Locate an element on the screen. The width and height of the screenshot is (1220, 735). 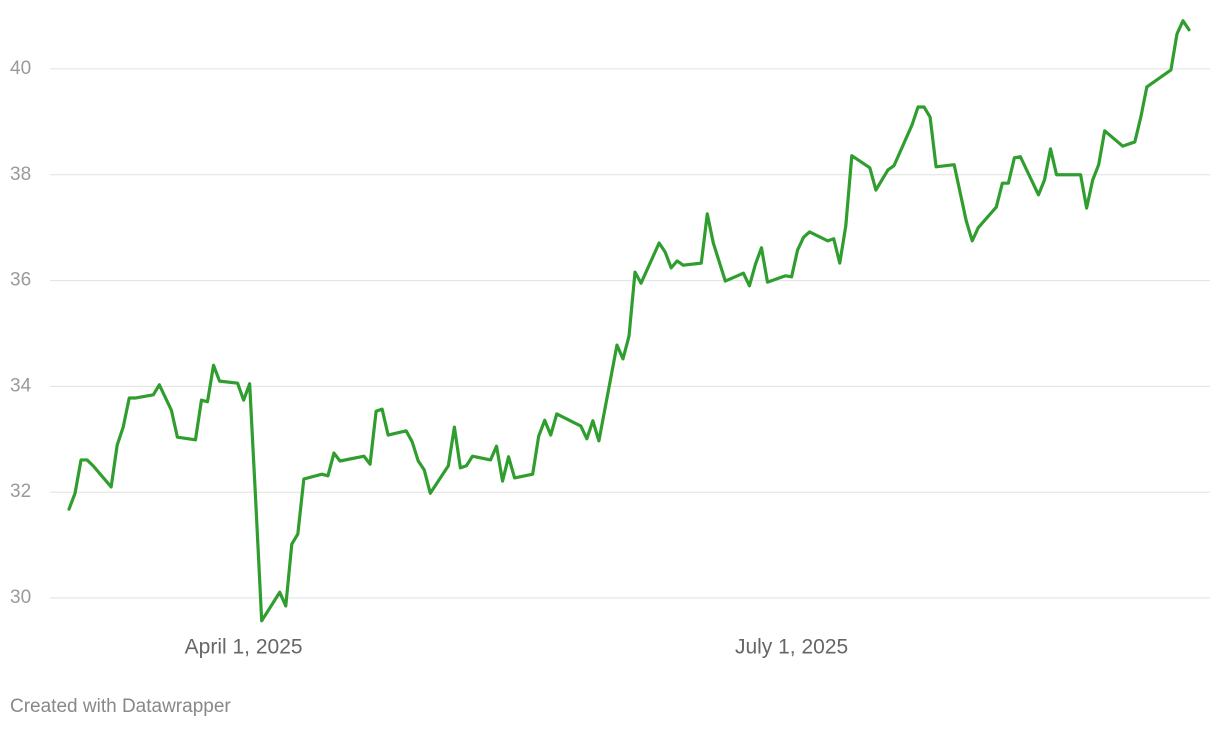
y-tick-label: 40 is located at coordinates (20, 68).